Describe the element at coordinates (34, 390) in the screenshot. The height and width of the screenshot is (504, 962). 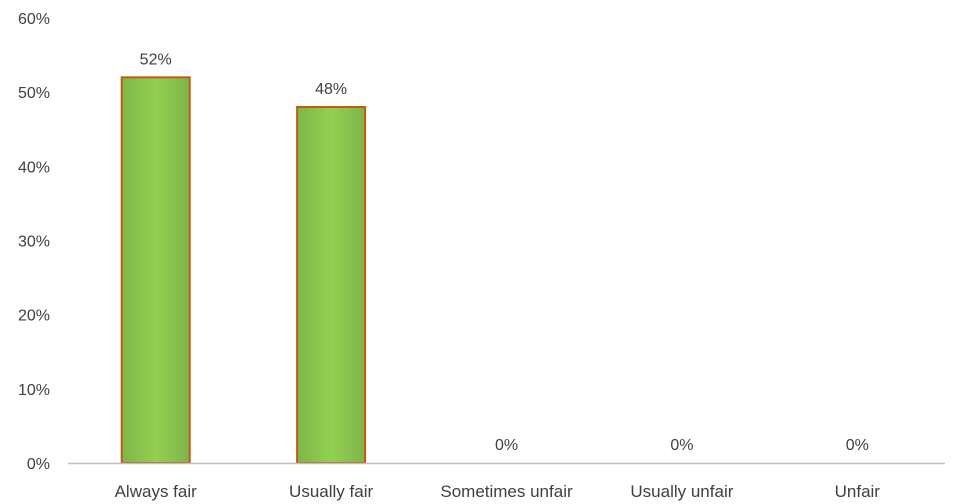
I see `y-tick-label: 10%` at that location.